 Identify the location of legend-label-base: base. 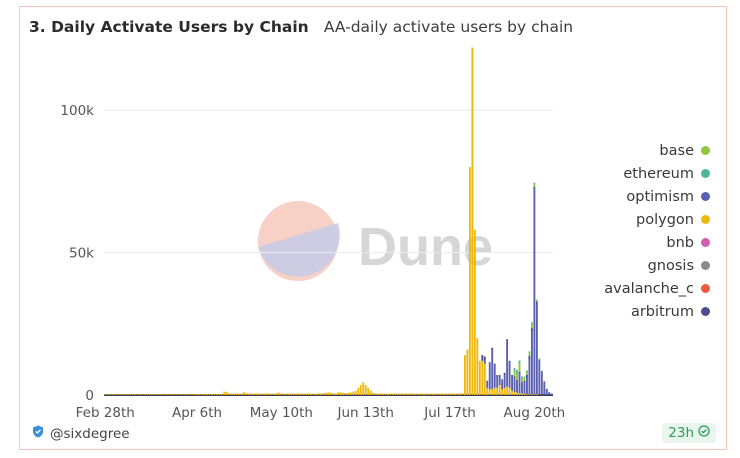
(676, 150).